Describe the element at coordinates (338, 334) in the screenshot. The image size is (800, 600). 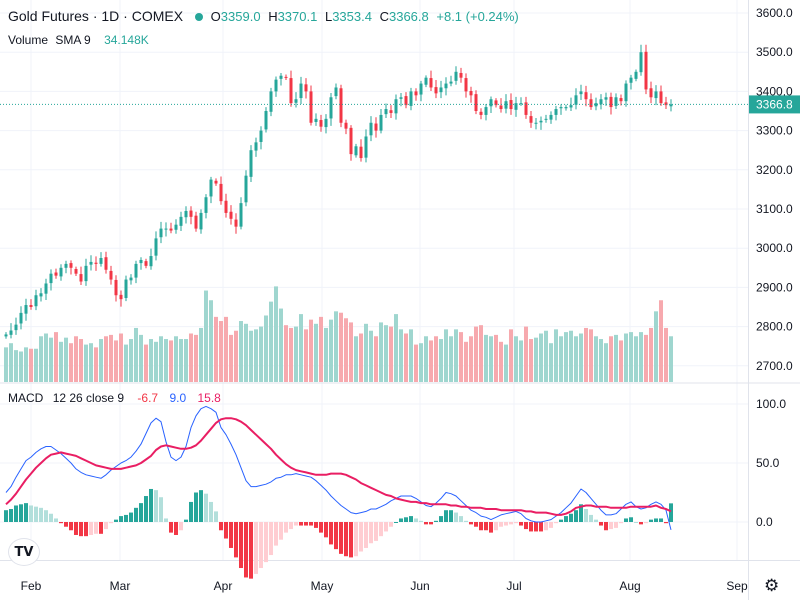
I see `volume-bars` at that location.